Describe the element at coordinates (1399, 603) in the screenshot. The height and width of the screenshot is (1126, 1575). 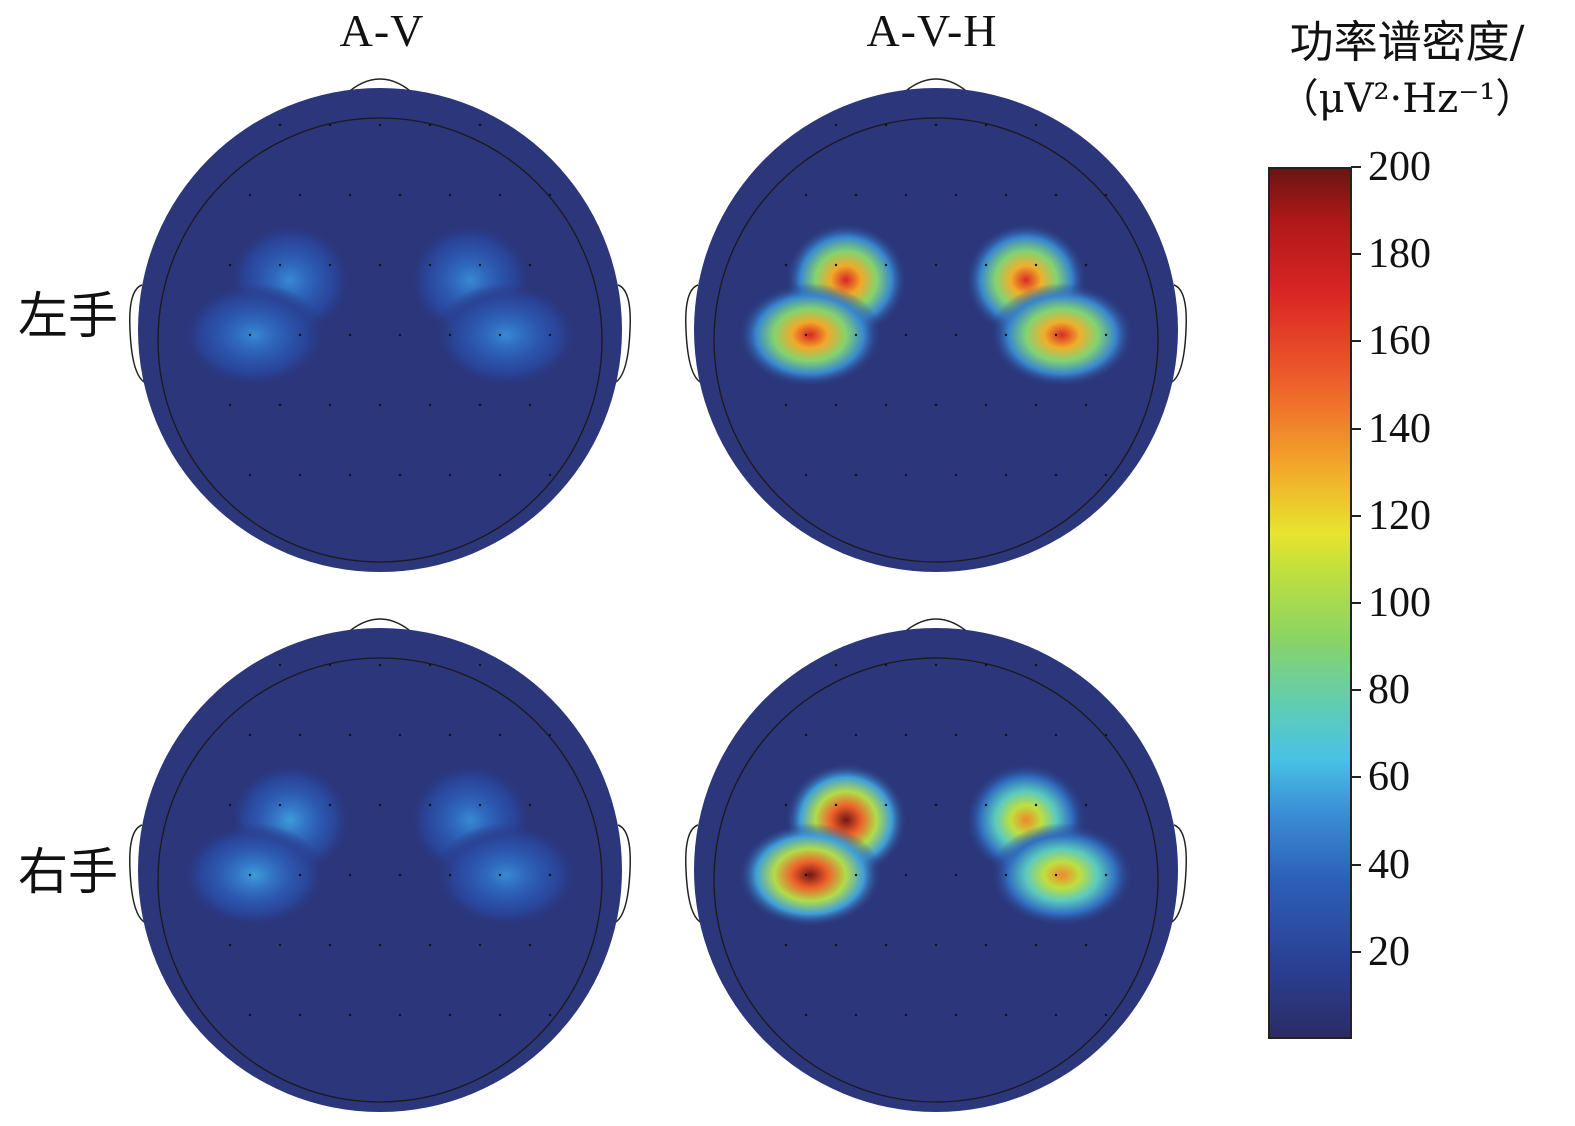
I see `colorbar-tick-label: 100` at that location.